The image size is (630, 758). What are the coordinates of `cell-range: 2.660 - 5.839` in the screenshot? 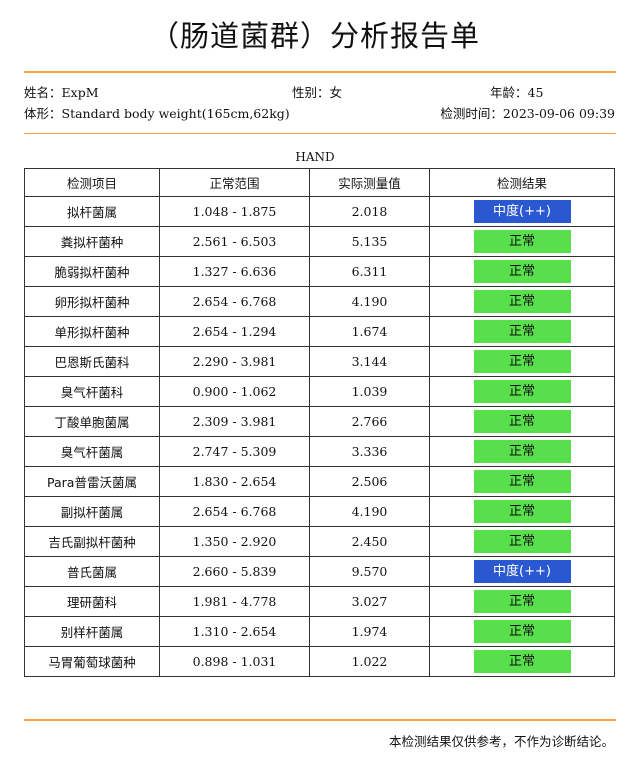 It's located at (234, 571).